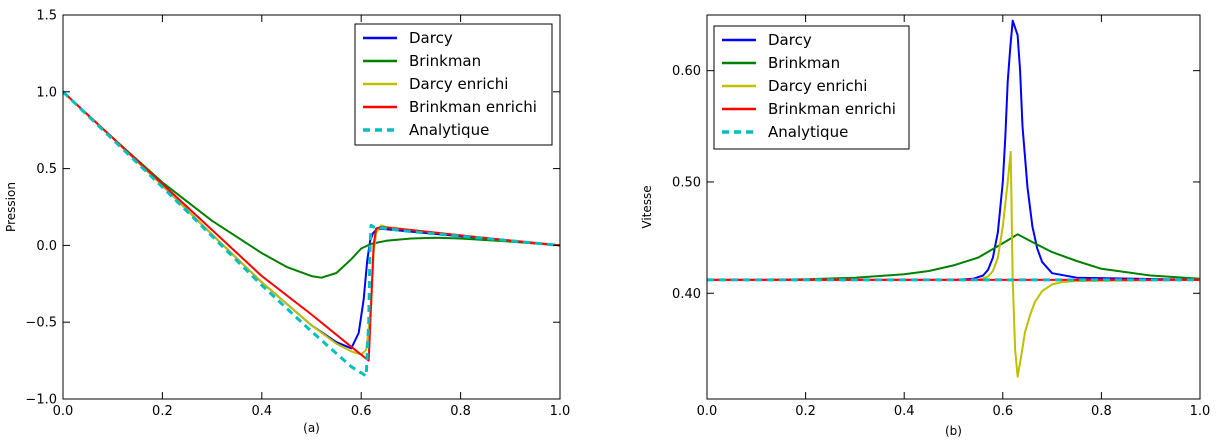  What do you see at coordinates (11, 207) in the screenshot?
I see `y-axis-label: Pression` at bounding box center [11, 207].